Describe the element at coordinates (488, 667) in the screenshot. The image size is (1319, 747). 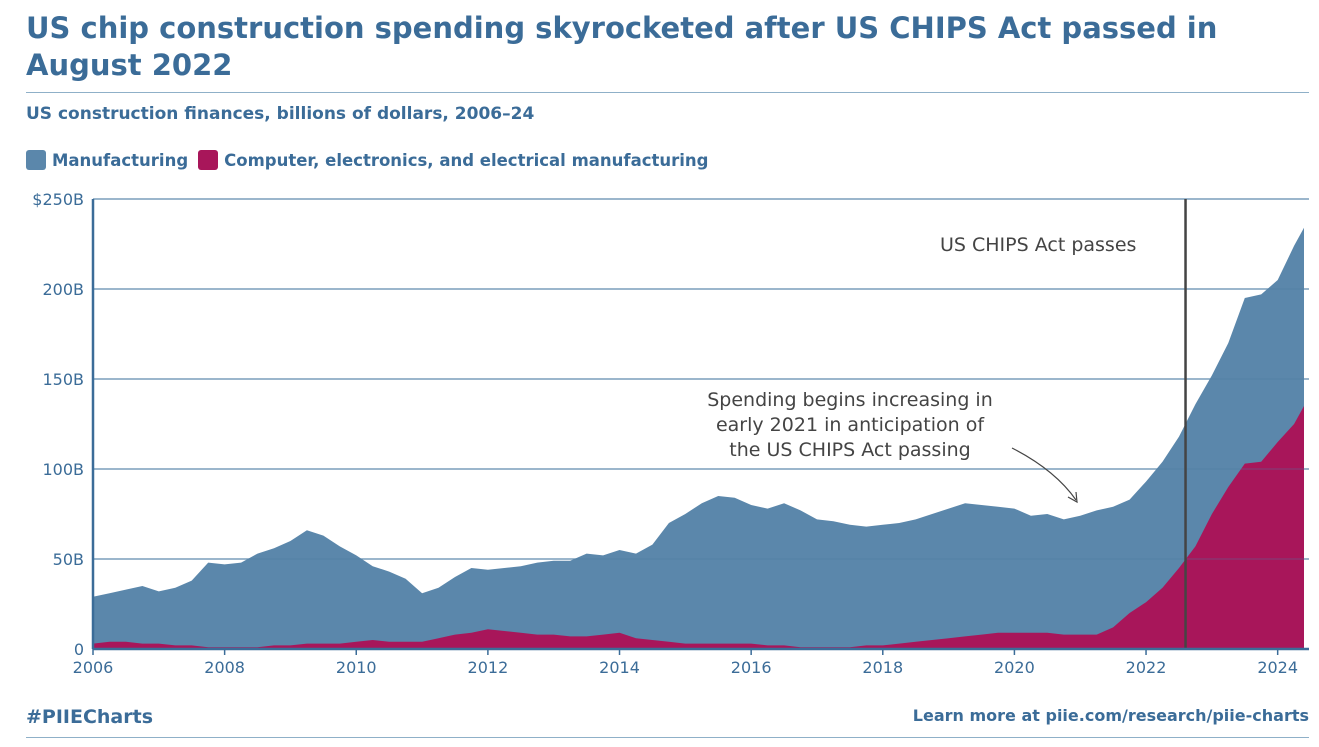
I see `x-tick-label: 2012` at that location.